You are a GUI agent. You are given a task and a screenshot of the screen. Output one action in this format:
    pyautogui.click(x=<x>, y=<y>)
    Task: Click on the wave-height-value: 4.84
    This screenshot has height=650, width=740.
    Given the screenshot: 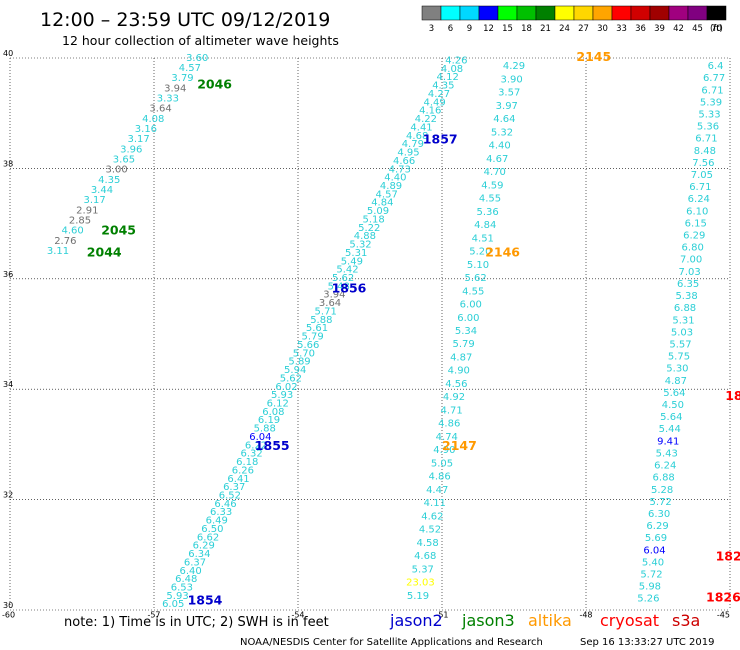 What is the action you would take?
    pyautogui.click(x=382, y=203)
    